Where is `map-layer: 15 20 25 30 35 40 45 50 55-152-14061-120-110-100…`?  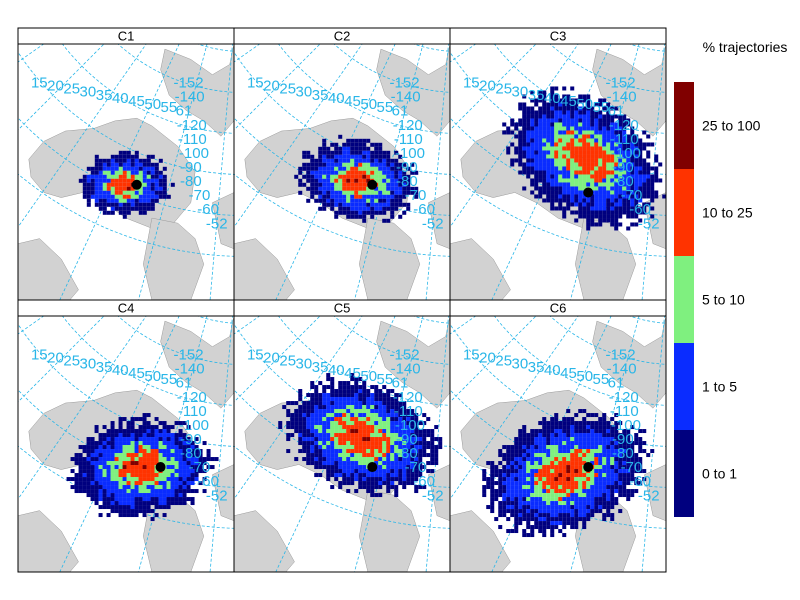 map-layer: 15 20 25 30 35 40 45 50 55-152-14061-120-110-100… is located at coordinates (126, 172).